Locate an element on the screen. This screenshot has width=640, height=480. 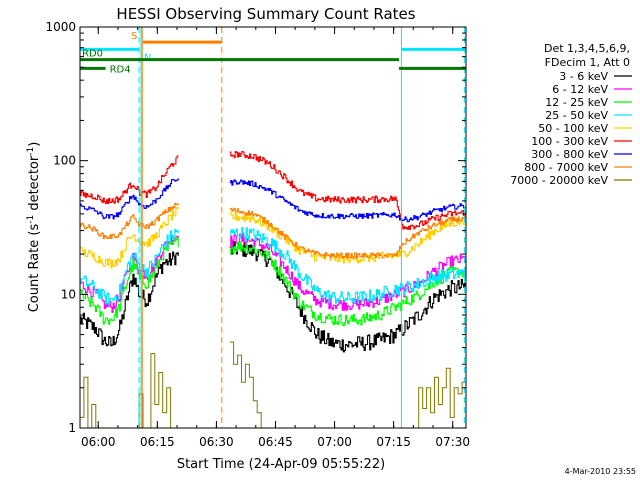
y-axis-label-middle: detector is located at coordinates (34, 185).